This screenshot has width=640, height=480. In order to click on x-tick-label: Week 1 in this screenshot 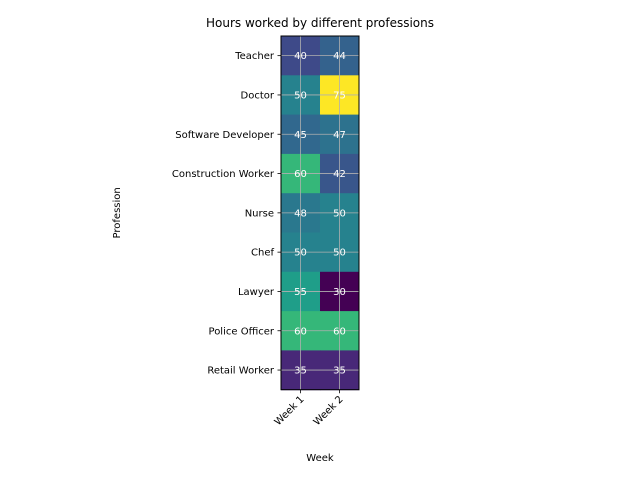, I will do `click(290, 411)`.